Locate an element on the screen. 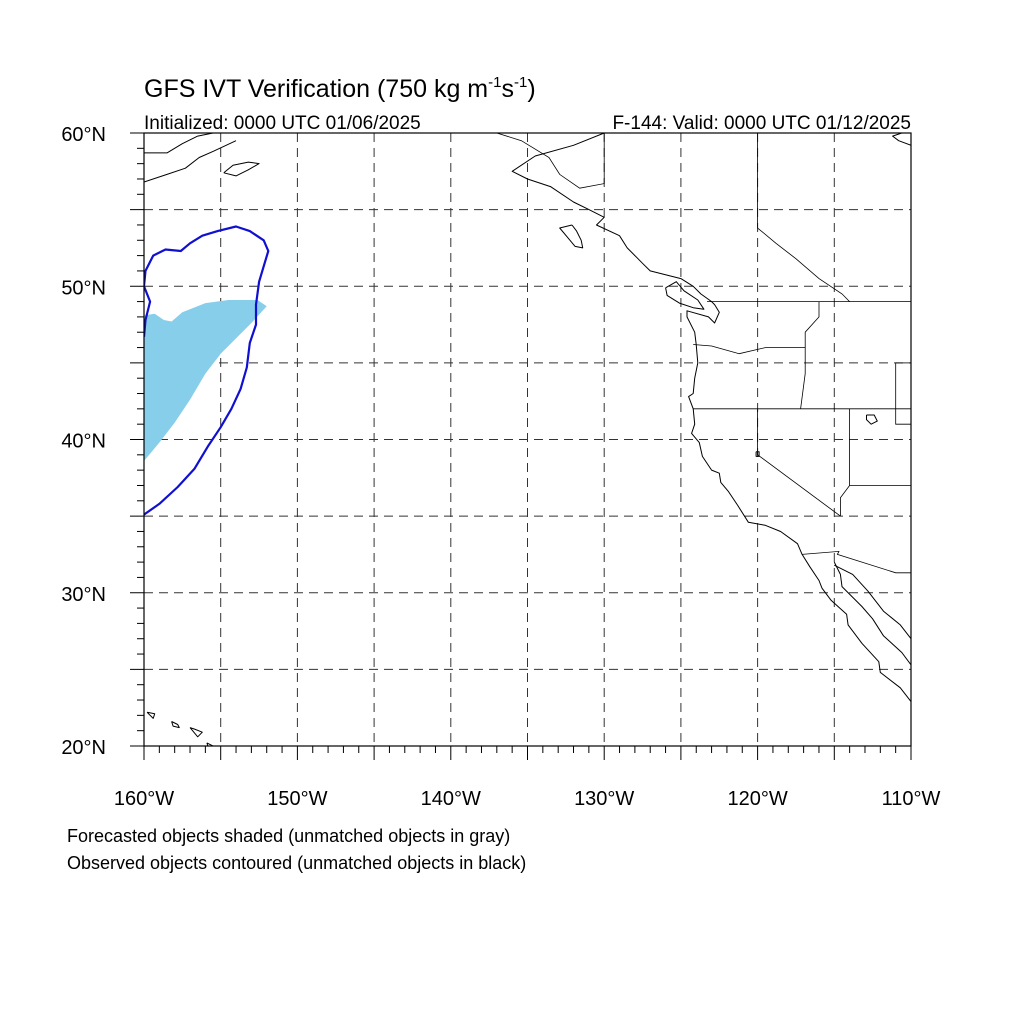 Image resolution: width=1024 pixels, height=1024 pixels. forecast-ivt-object-shaded is located at coordinates (205, 380).